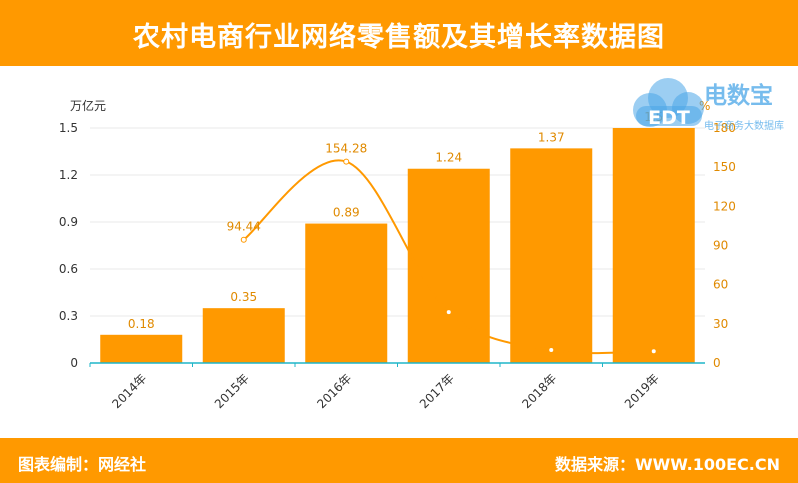 This screenshot has height=483, width=798. Describe the element at coordinates (738, 95) in the screenshot. I see `logo-name: 电数宝` at that location.